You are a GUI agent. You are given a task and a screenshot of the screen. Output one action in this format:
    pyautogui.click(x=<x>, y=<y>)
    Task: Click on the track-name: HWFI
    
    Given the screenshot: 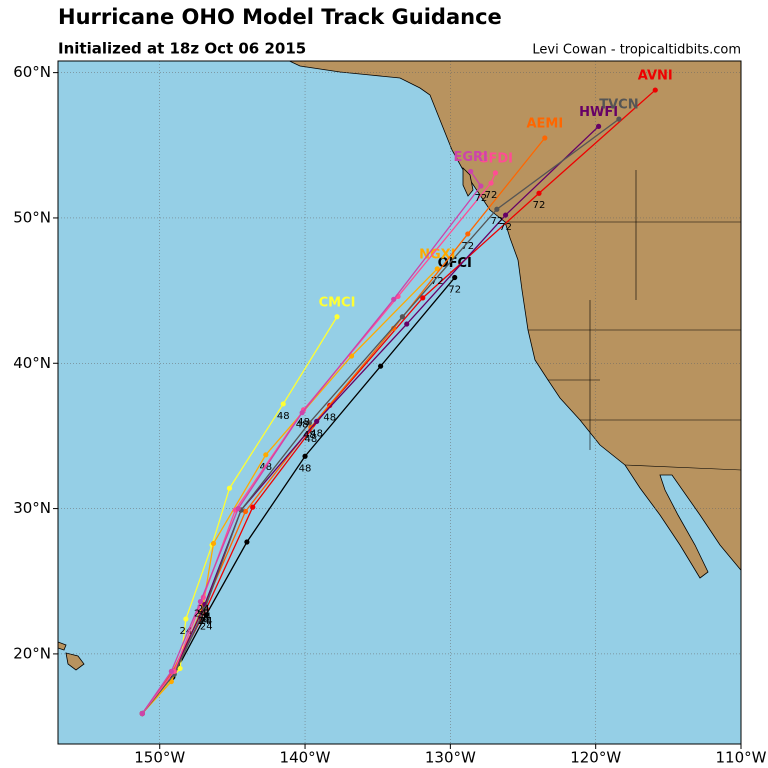 What is the action you would take?
    pyautogui.click(x=598, y=112)
    